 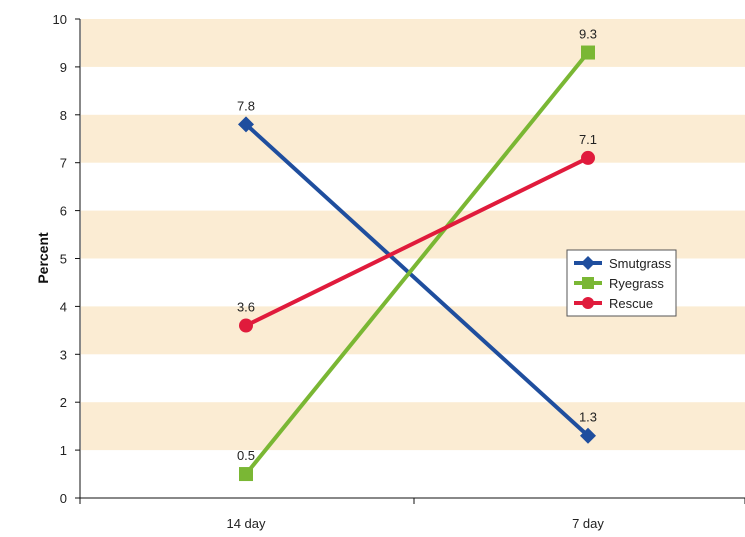 I want to click on legend-label: Smutgrass, so click(x=640, y=263).